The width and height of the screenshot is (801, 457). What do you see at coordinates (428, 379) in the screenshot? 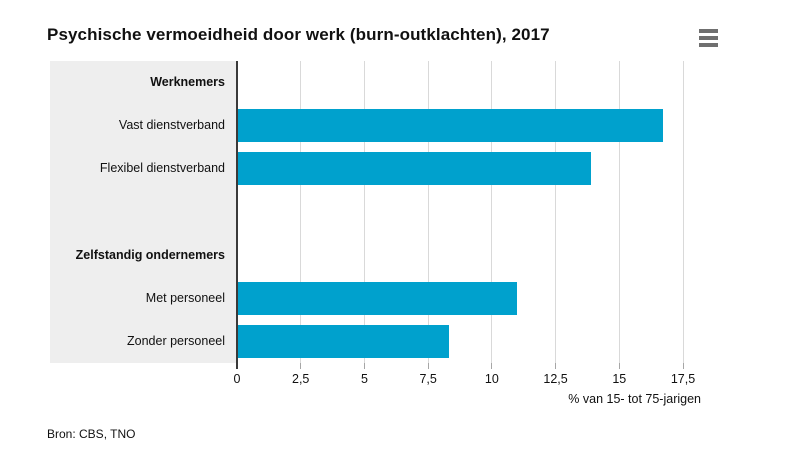
I see `x-tick-label: 7,5` at bounding box center [428, 379].